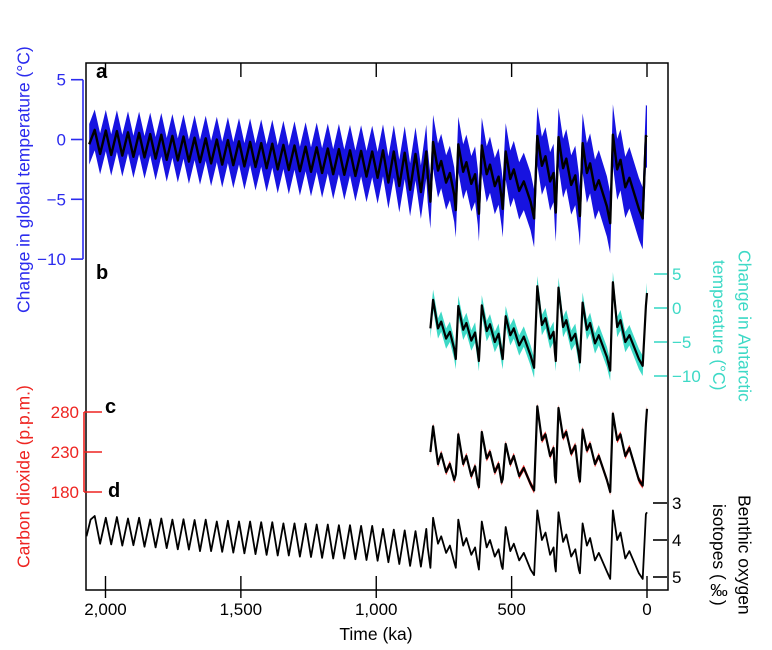 The height and width of the screenshot is (650, 772). What do you see at coordinates (60, 170) in the screenshot?
I see `y-axis-a: 5 0 −5 −10` at bounding box center [60, 170].